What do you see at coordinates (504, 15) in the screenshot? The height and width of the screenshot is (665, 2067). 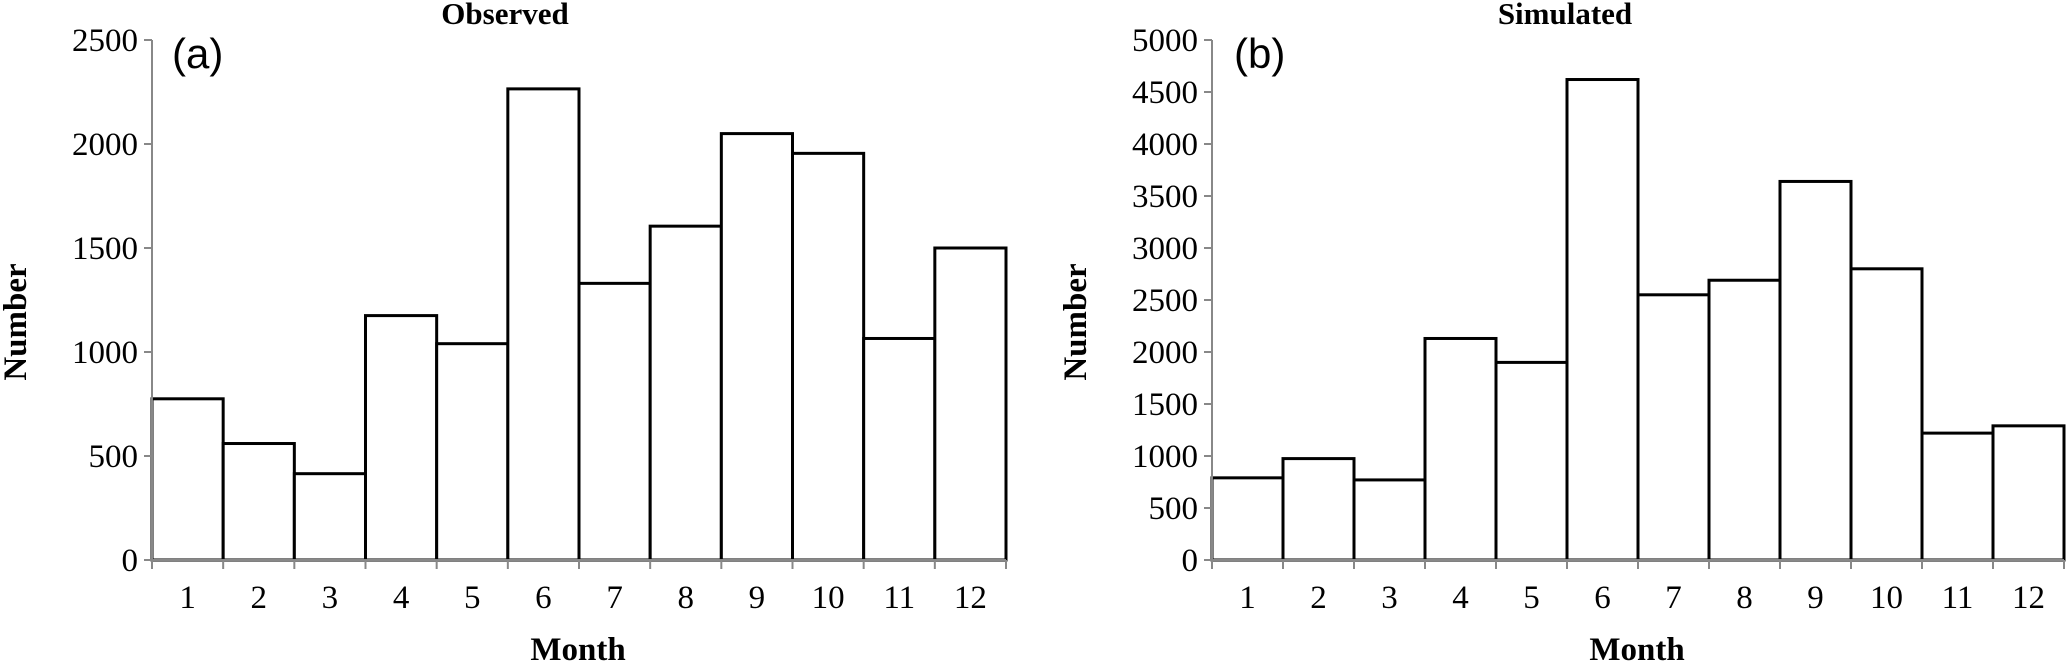 I see `chart-title: Observed` at bounding box center [504, 15].